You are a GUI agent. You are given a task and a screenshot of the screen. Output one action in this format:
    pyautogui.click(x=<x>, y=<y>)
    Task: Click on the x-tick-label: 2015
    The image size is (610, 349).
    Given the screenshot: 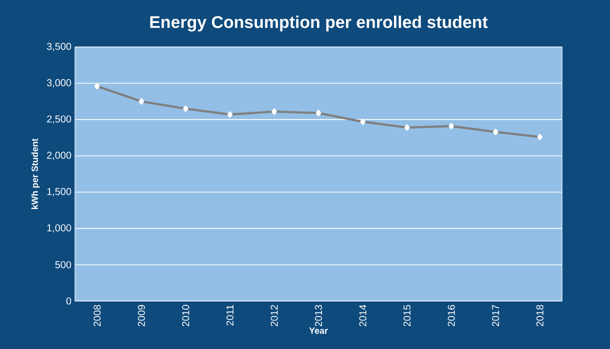 What is the action you would take?
    pyautogui.click(x=407, y=315)
    